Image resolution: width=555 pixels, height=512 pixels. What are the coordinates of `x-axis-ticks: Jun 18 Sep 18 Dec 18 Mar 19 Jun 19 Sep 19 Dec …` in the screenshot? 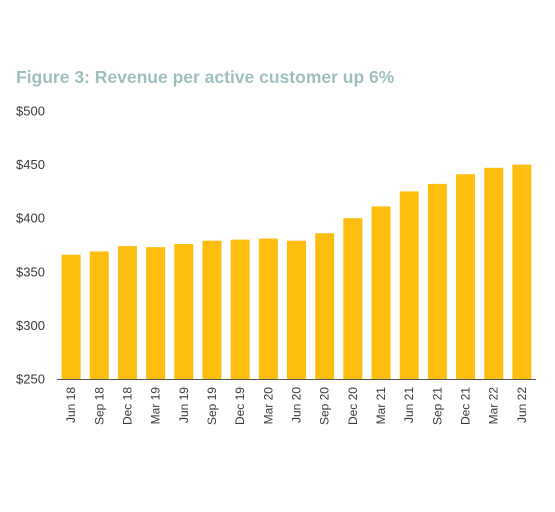 It's located at (296, 406).